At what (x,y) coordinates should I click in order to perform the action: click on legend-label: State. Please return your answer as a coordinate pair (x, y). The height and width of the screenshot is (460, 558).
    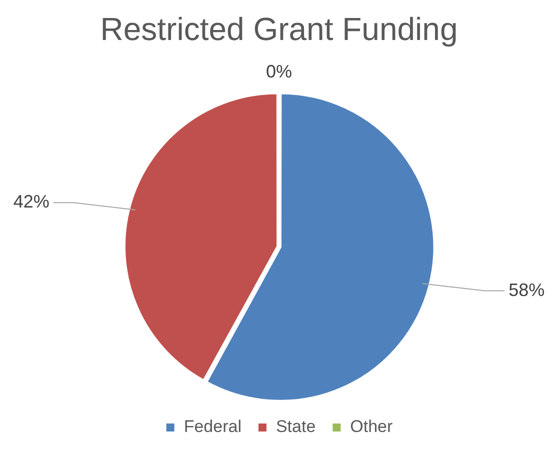
    Looking at the image, I should click on (296, 426).